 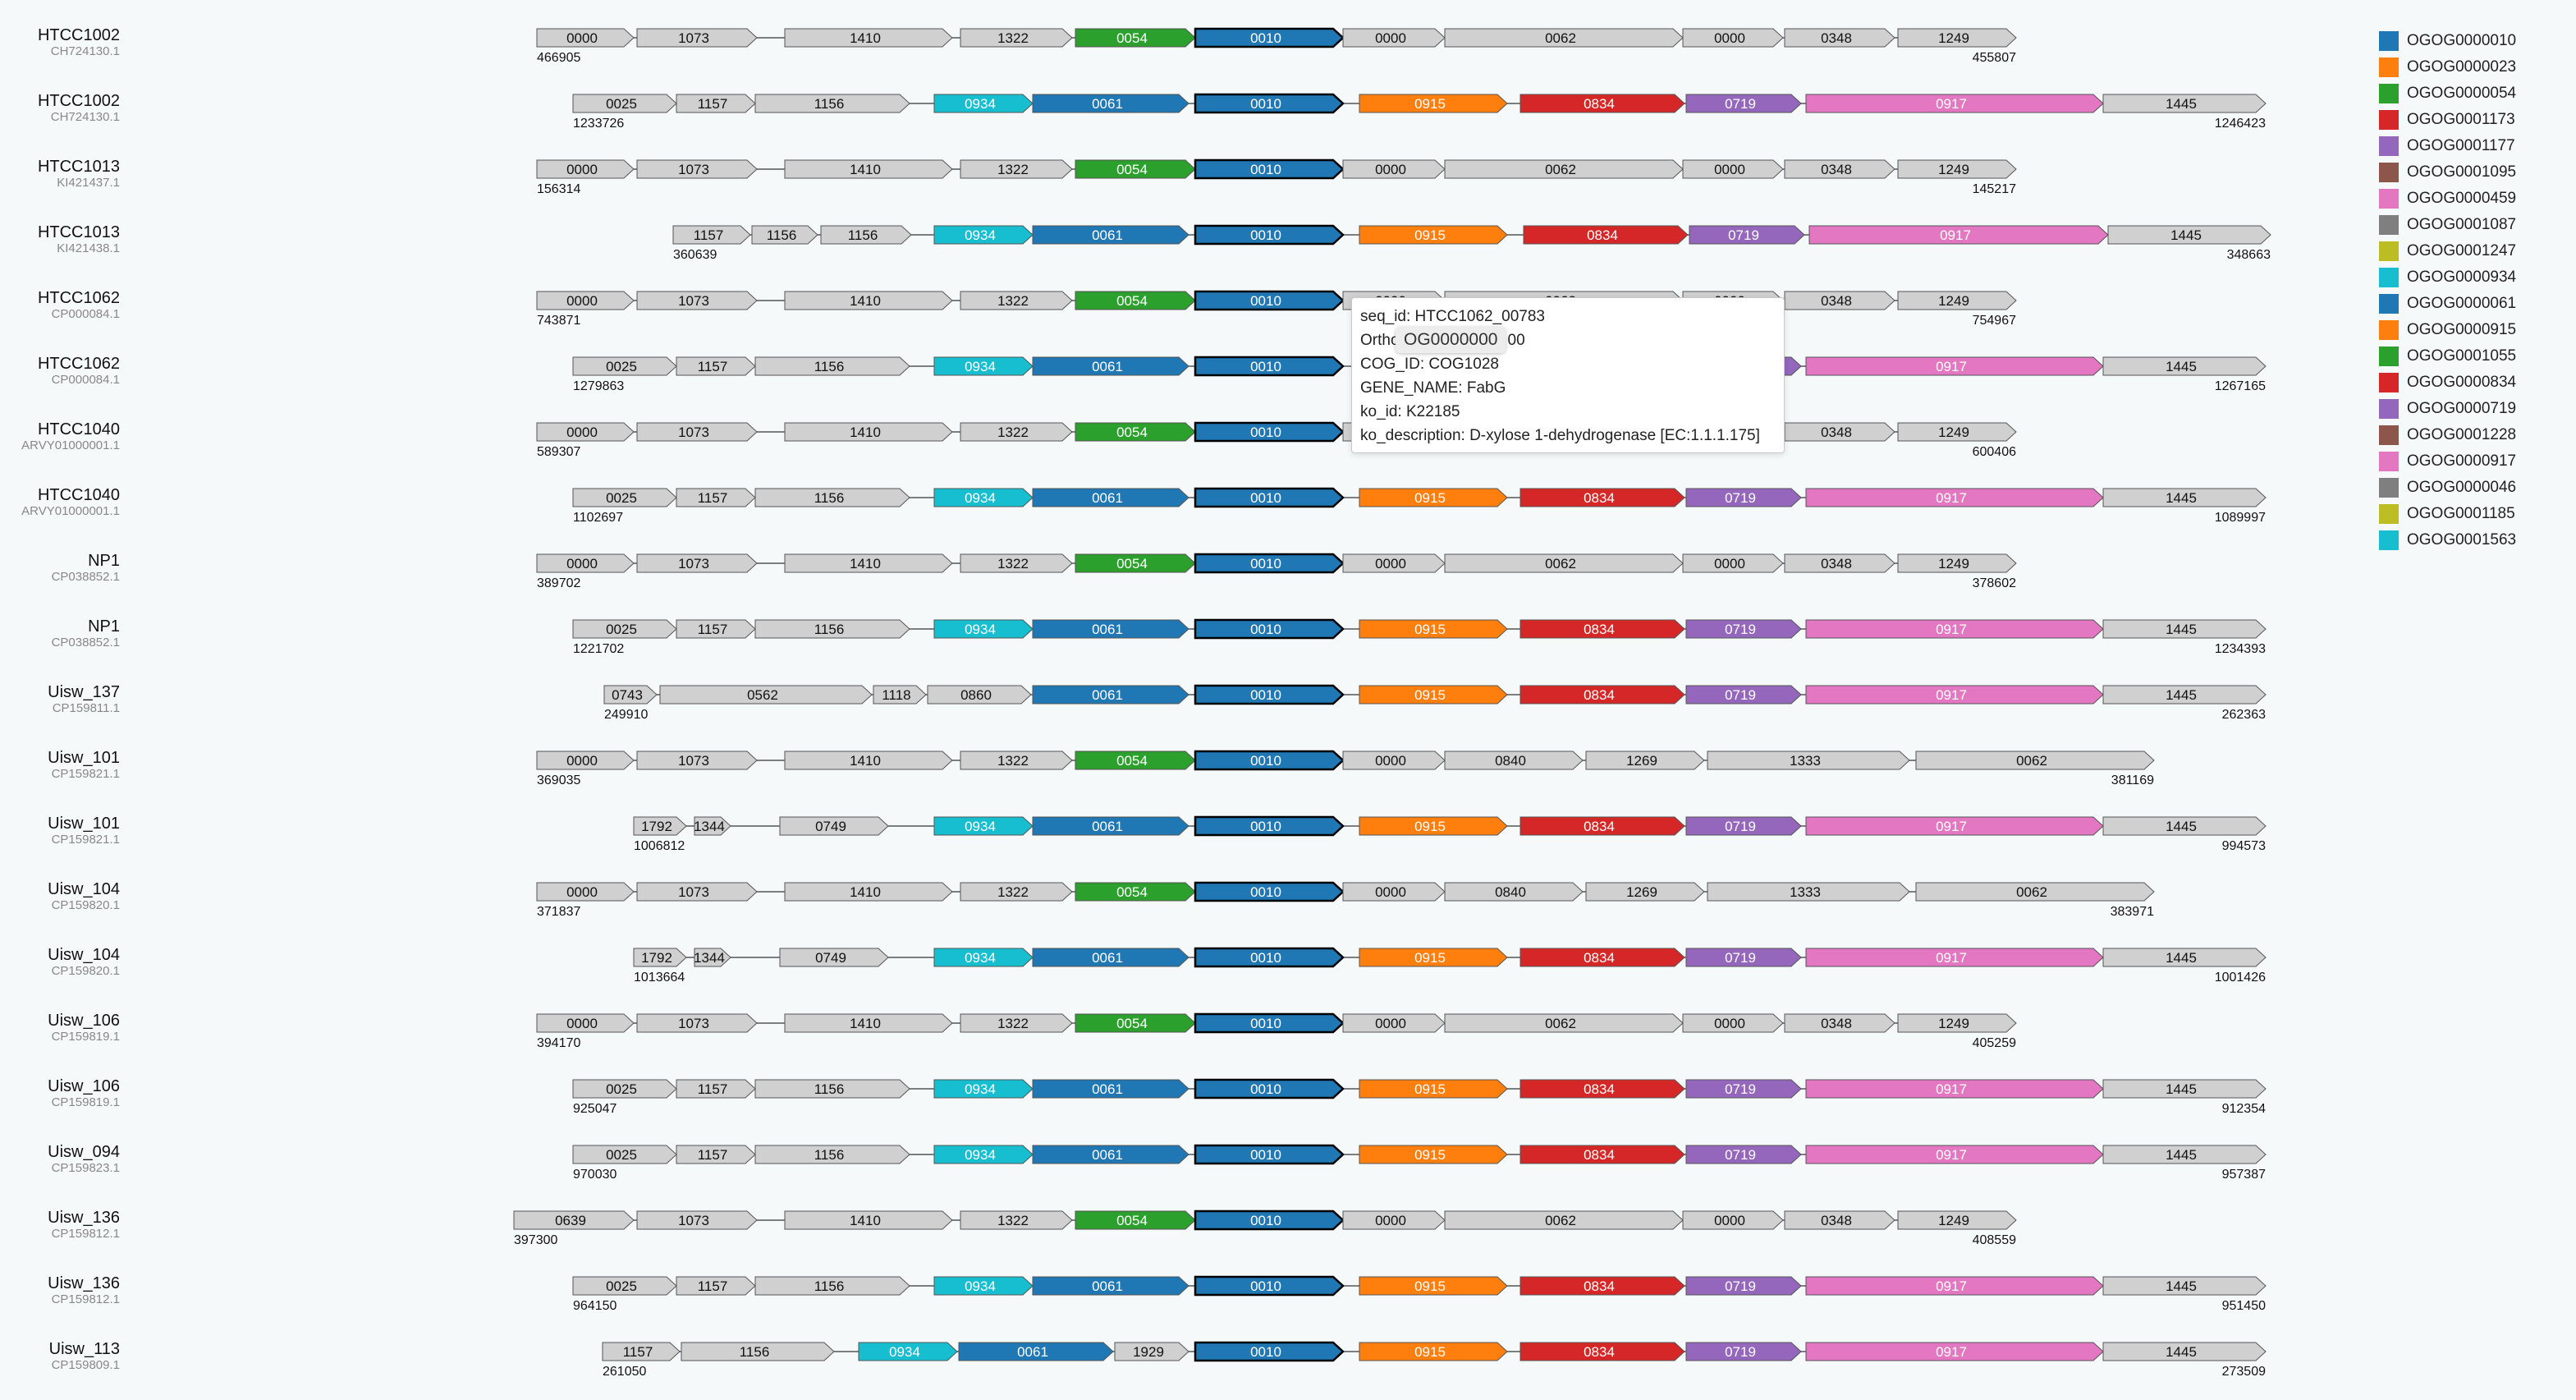 What do you see at coordinates (2448, 277) in the screenshot?
I see `legend-item: OGOG0000934` at bounding box center [2448, 277].